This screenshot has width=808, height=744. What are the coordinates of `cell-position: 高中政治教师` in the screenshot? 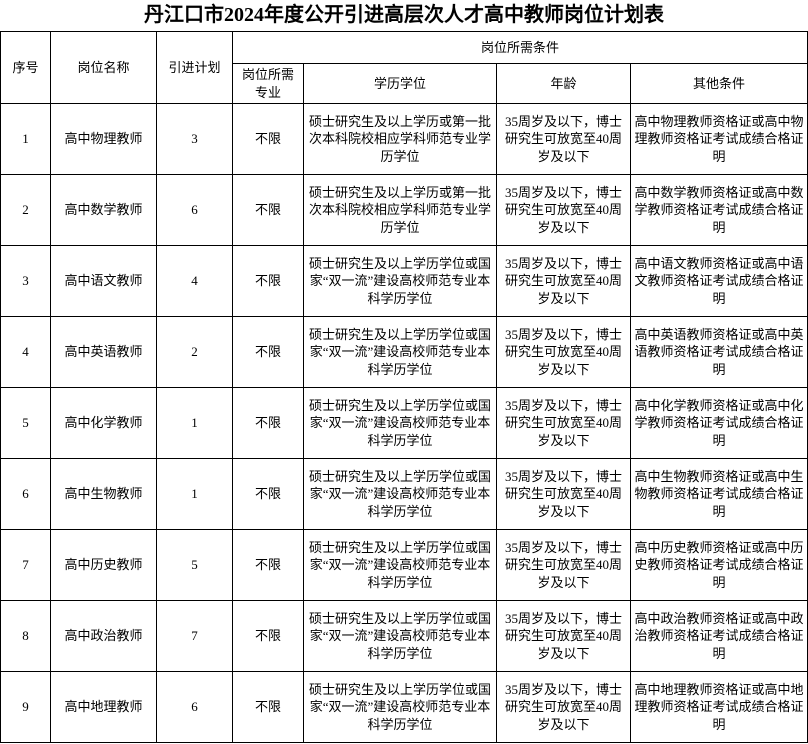 It's located at (103, 636).